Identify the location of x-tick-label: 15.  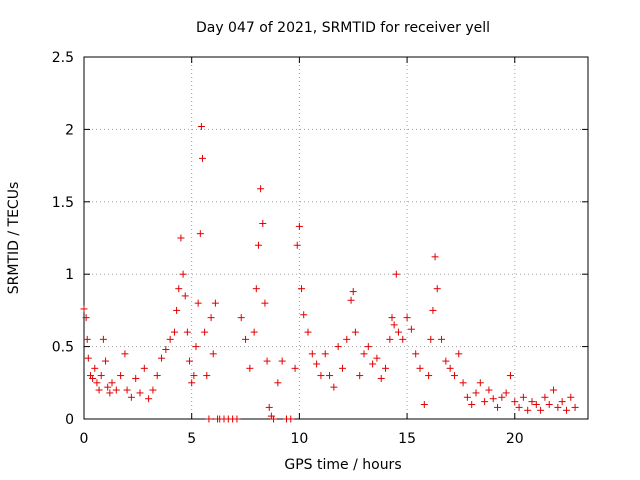
(407, 439).